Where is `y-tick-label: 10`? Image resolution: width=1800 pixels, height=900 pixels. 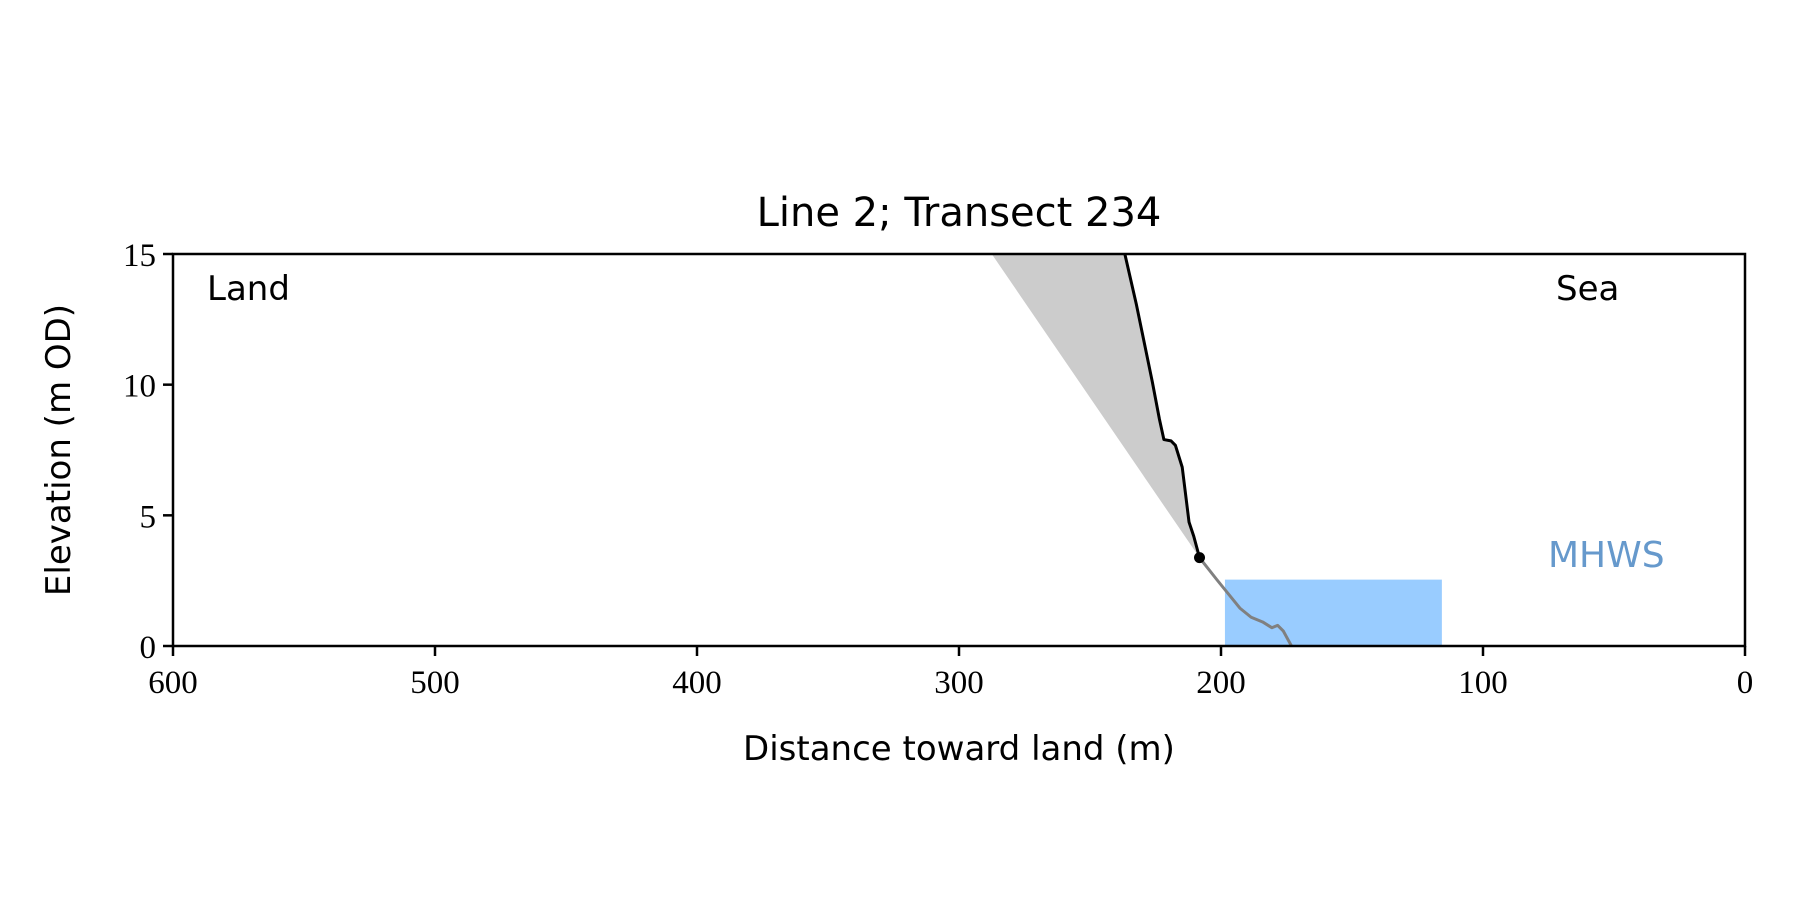 y-tick-label: 10 is located at coordinates (139, 387).